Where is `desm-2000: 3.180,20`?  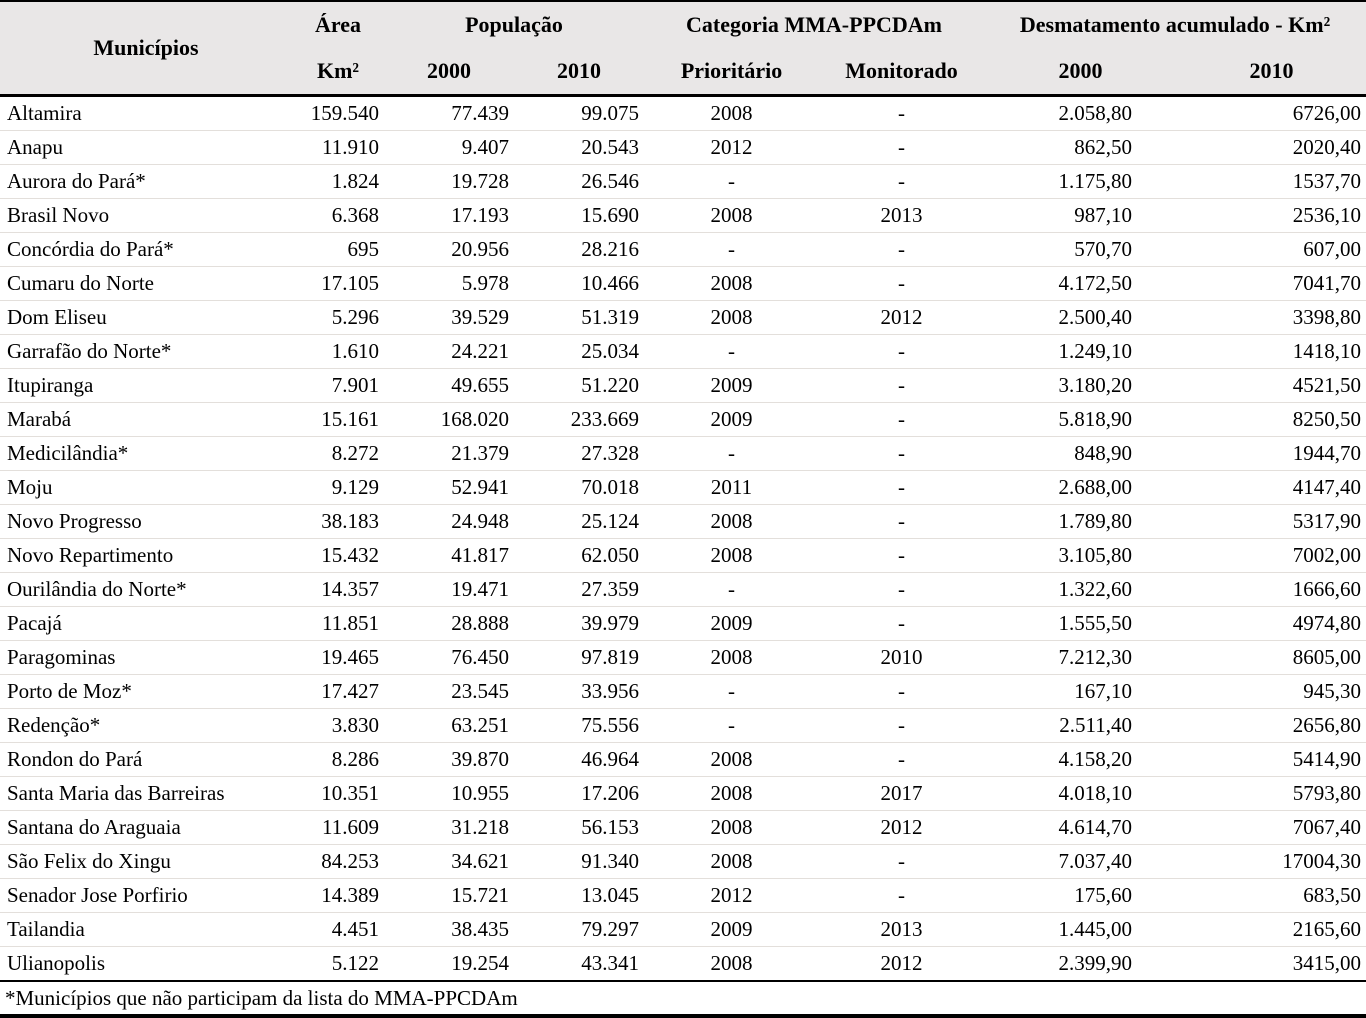
desm-2000: 3.180,20 is located at coordinates (1061, 385).